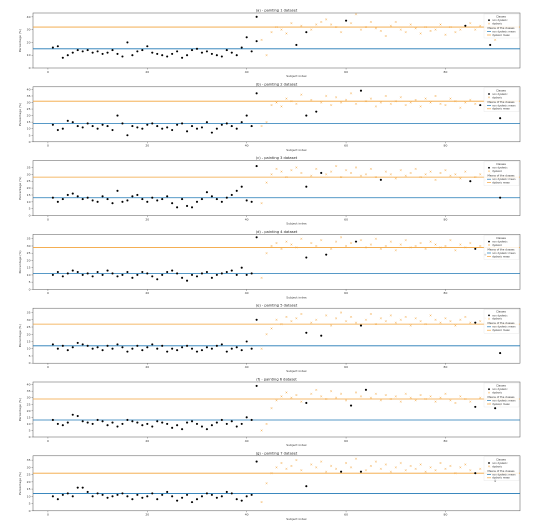 The image size is (550, 521). Describe the element at coordinates (277, 84) in the screenshot. I see `panel-title: (b) - painting 2 dataset` at that location.